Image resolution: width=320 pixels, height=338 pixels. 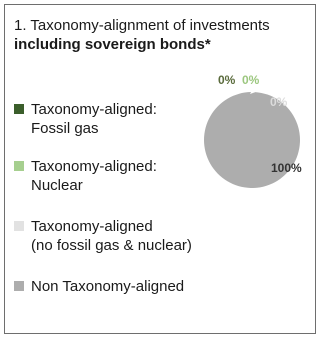 What do you see at coordinates (142, 25) in the screenshot?
I see `chart-title-part1: 1. Taxonomy-alignment of investments` at bounding box center [142, 25].